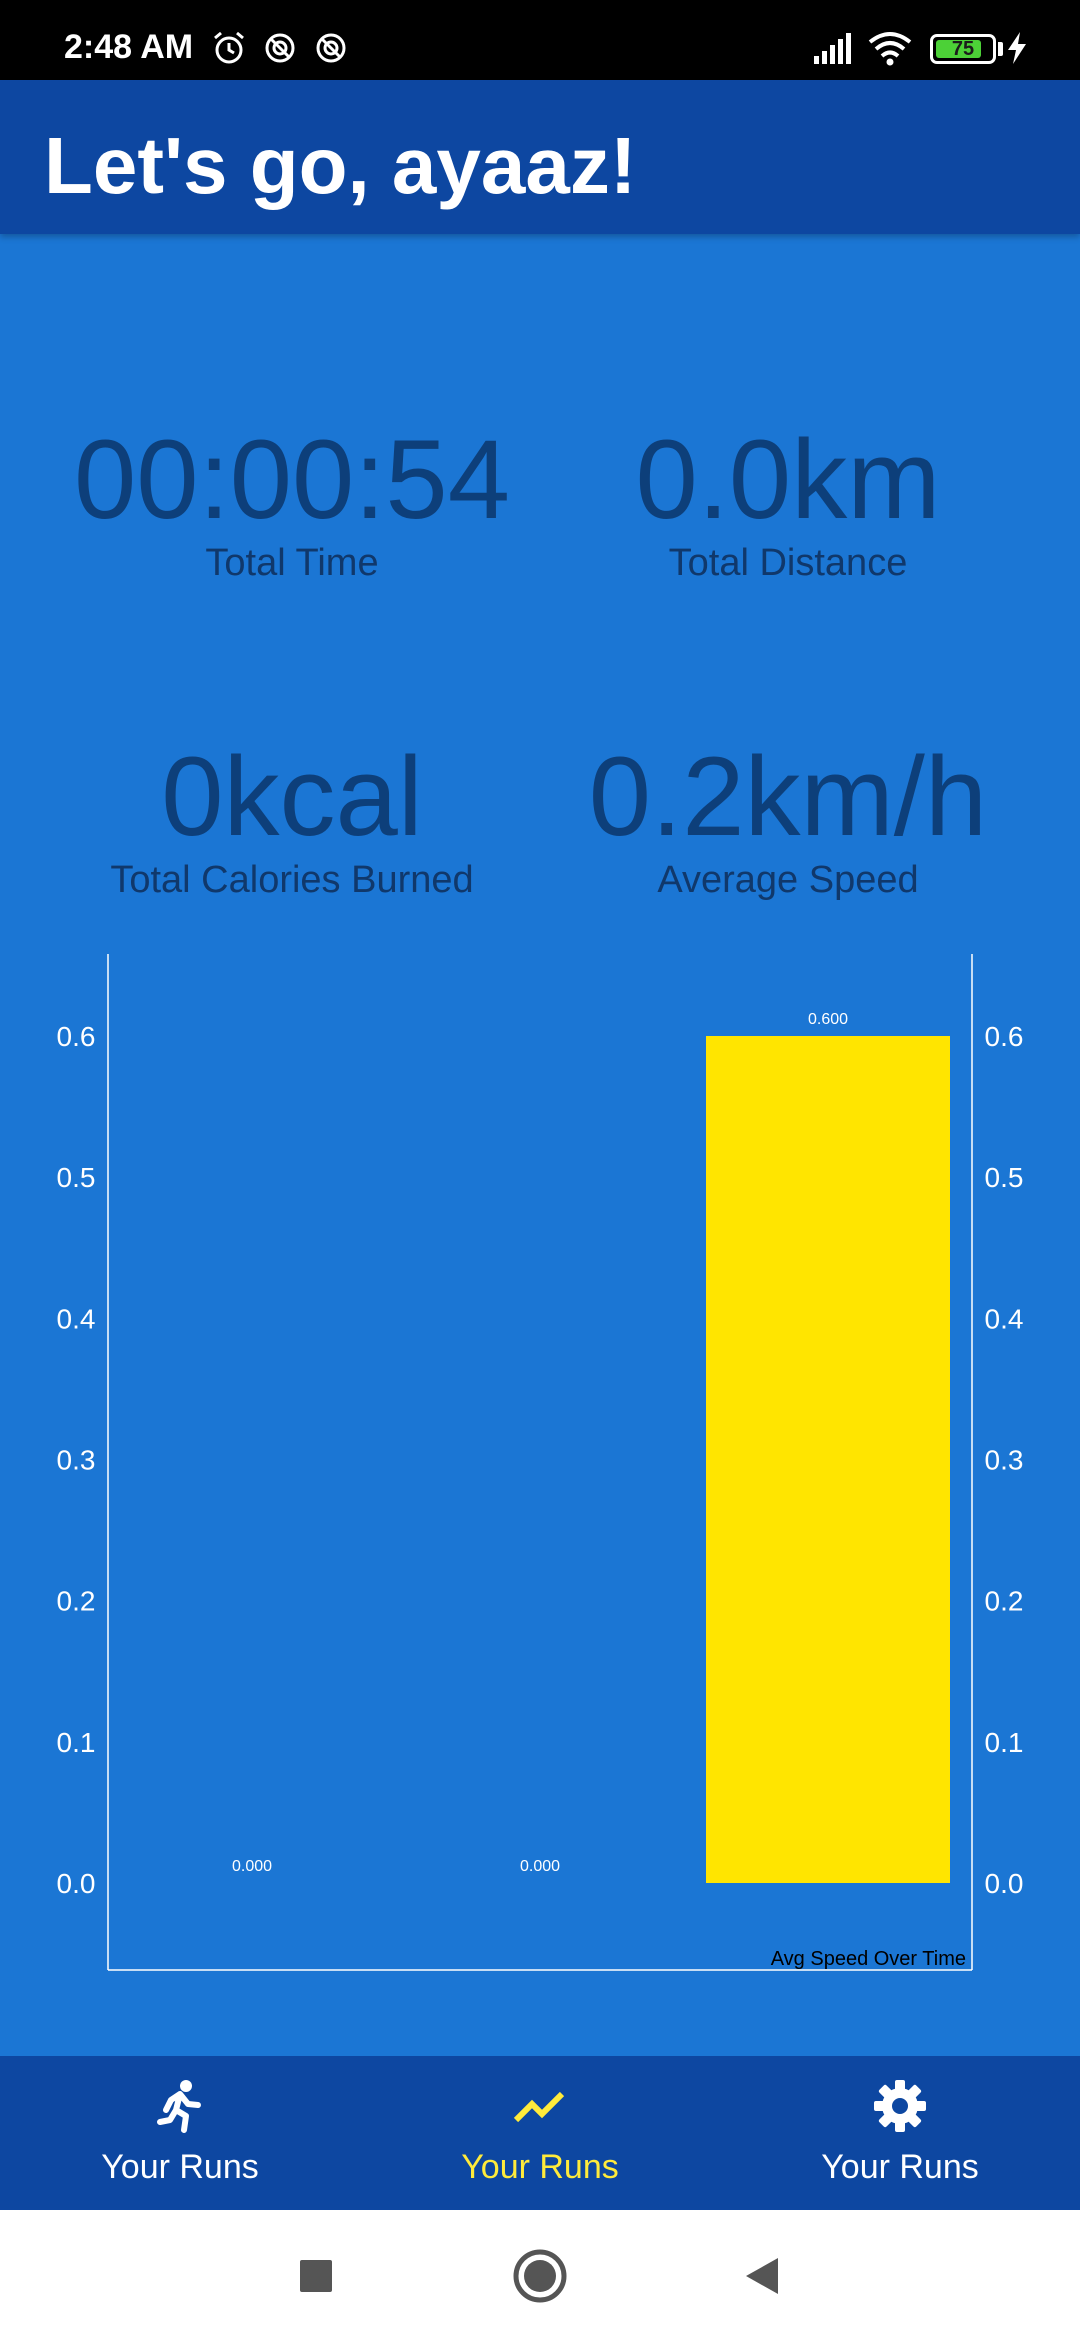  I want to click on stat-label: Total Calories Burned, so click(292, 880).